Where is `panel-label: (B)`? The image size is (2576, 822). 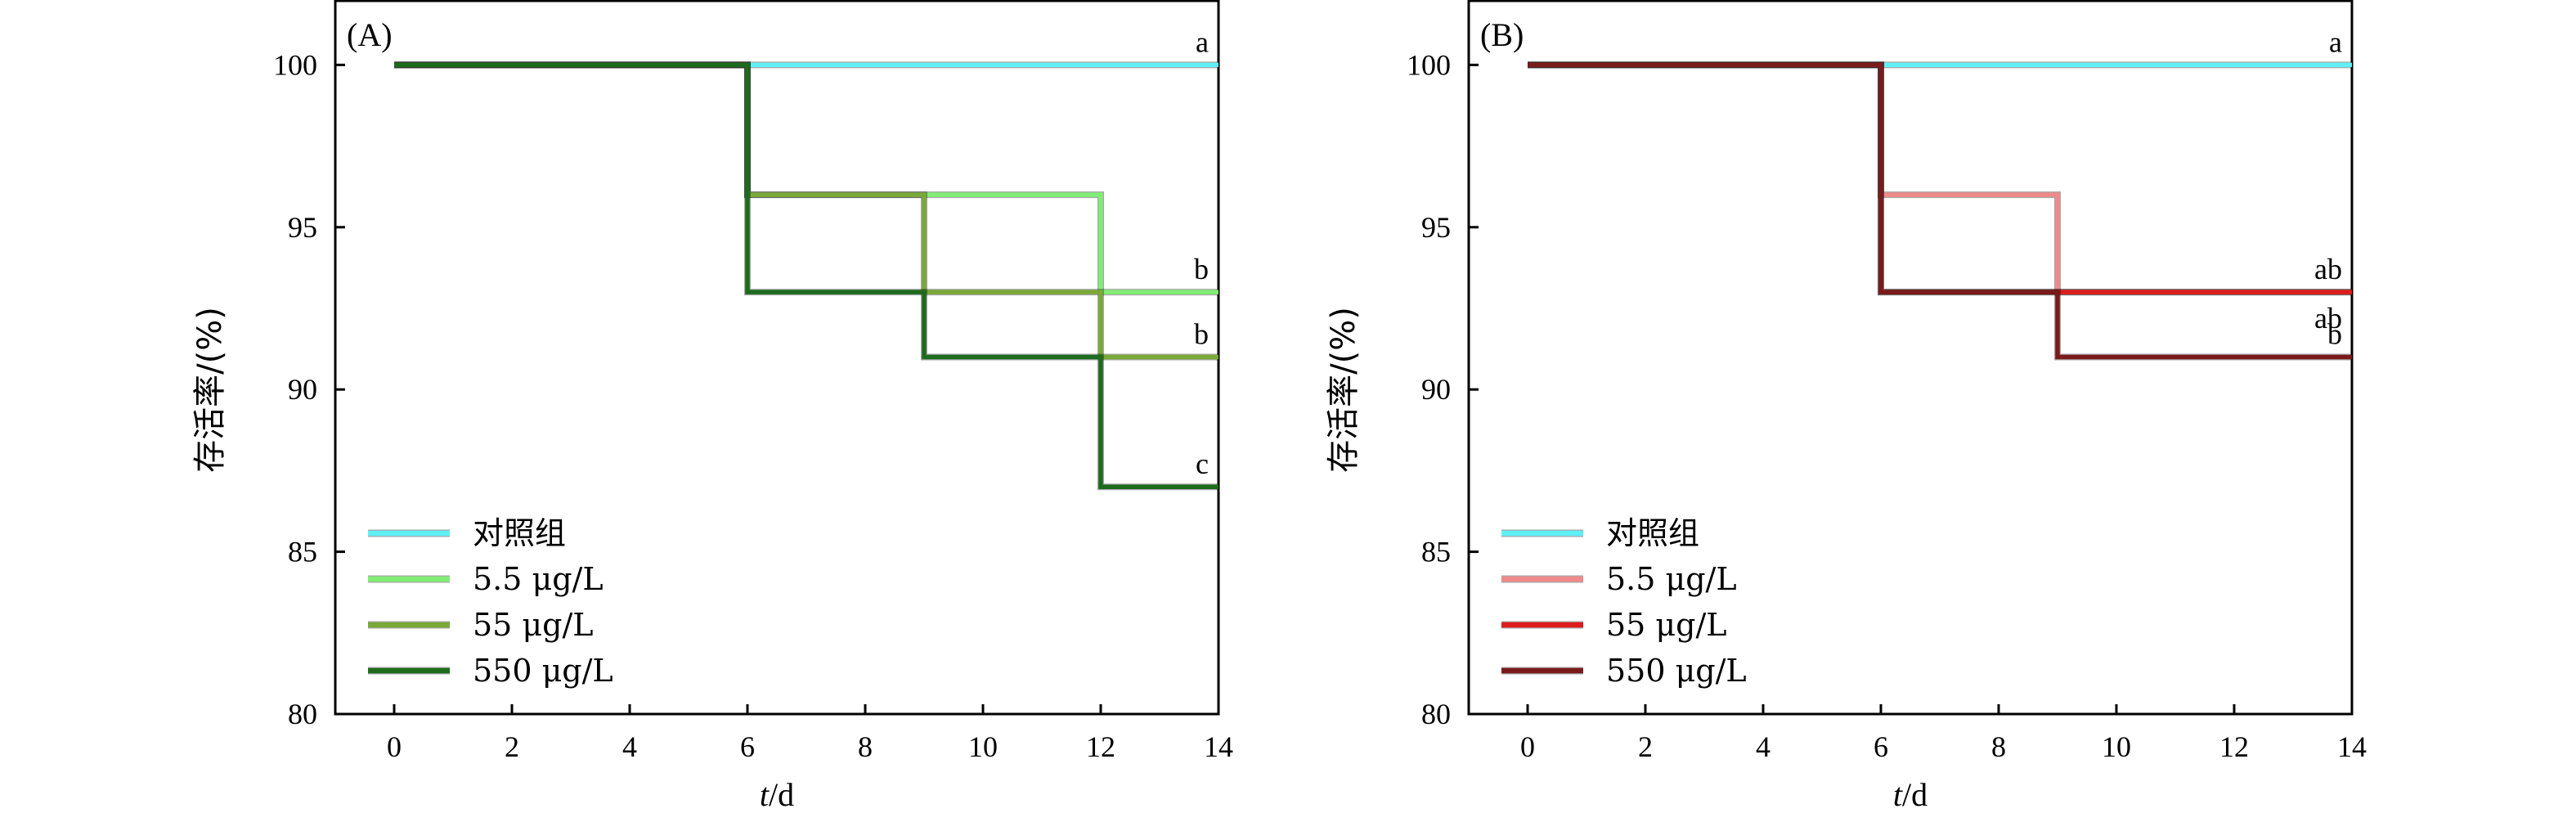 panel-label: (B) is located at coordinates (1502, 34).